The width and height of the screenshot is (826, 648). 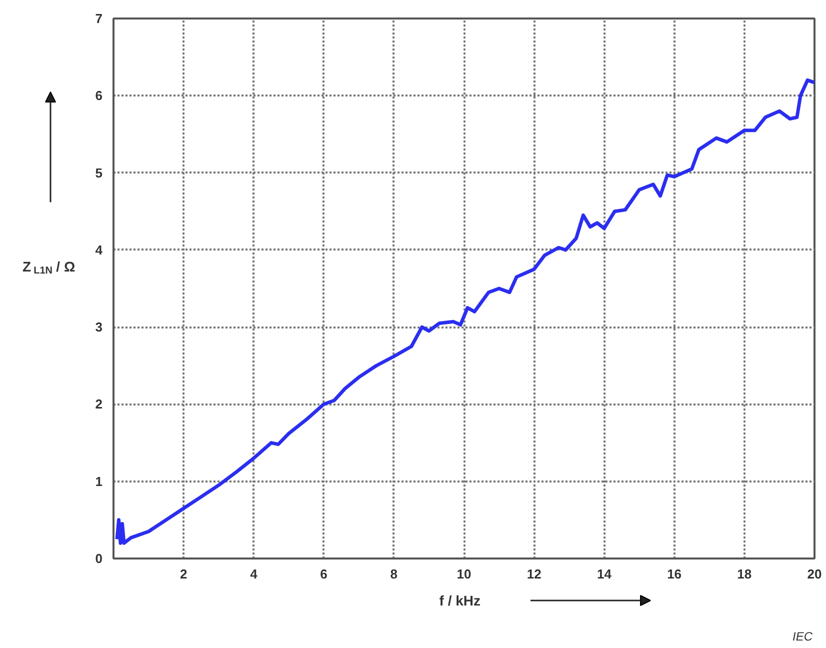 What do you see at coordinates (99, 558) in the screenshot?
I see `y-tick-label: 0` at bounding box center [99, 558].